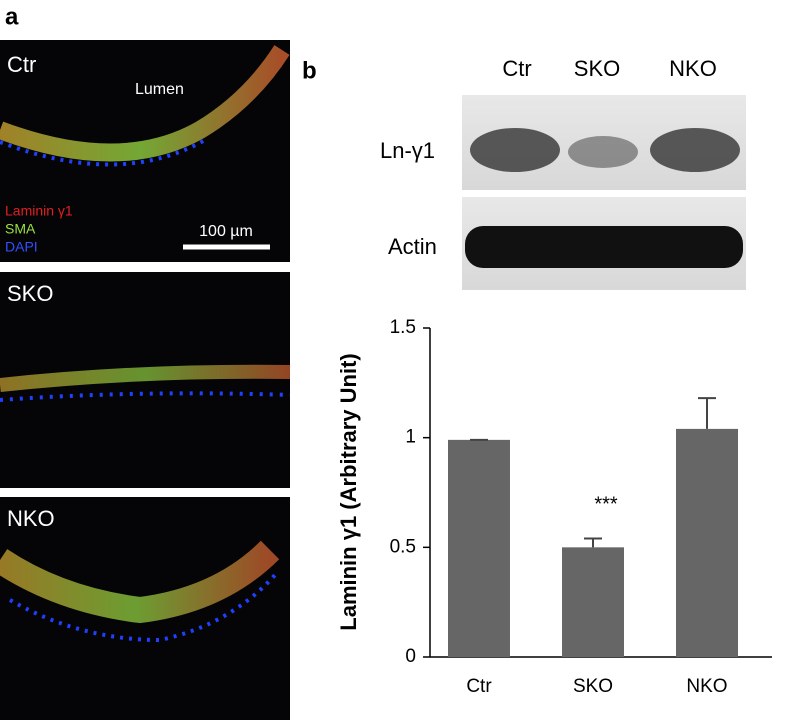  Describe the element at coordinates (593, 686) in the screenshot. I see `x-tick-label: SKO` at that location.